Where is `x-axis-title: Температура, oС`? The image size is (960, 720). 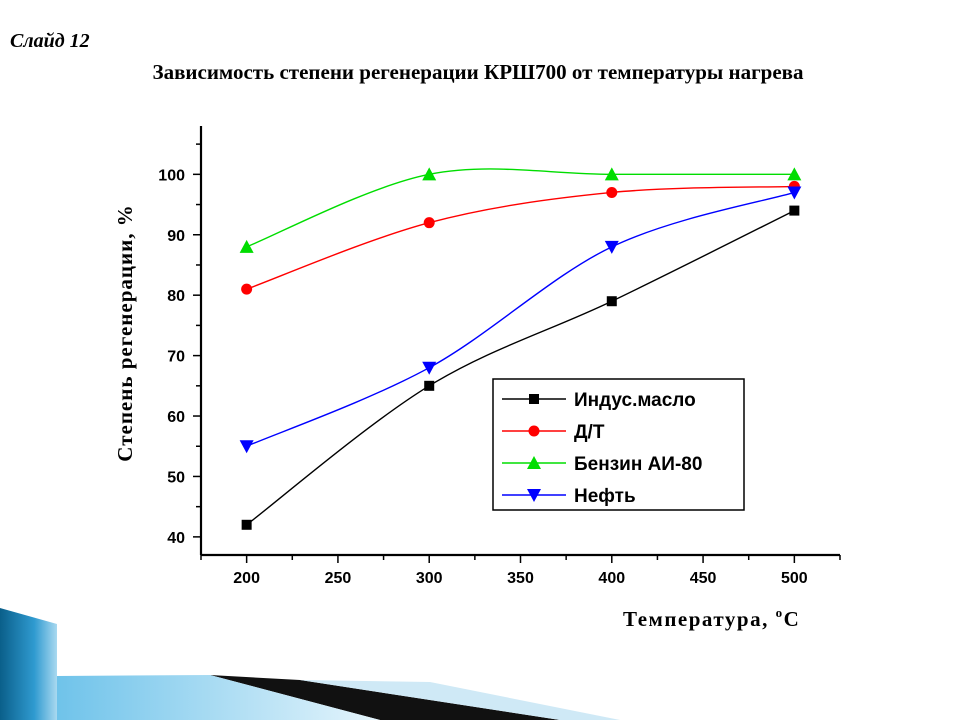
x-axis-title: Температура, oС is located at coordinates (711, 618).